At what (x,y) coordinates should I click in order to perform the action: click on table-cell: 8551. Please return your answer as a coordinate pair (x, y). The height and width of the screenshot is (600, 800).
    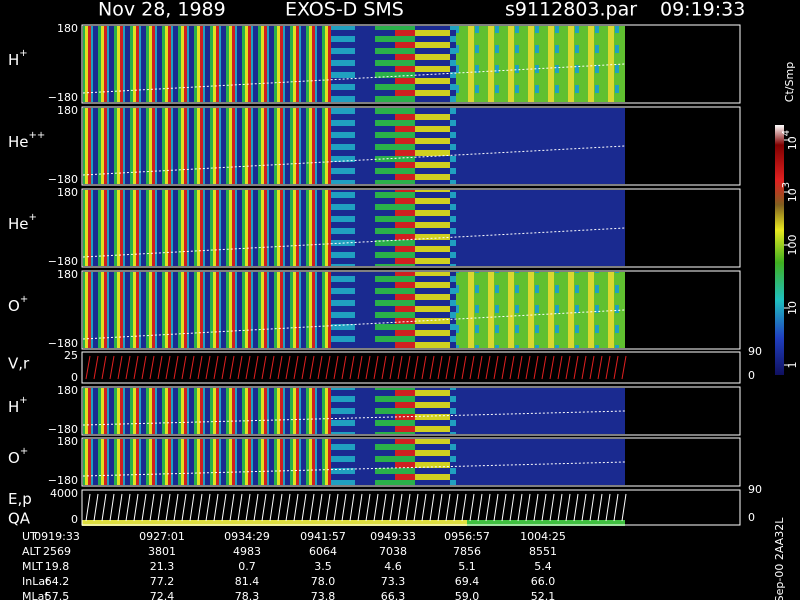
    Looking at the image, I should click on (543, 551).